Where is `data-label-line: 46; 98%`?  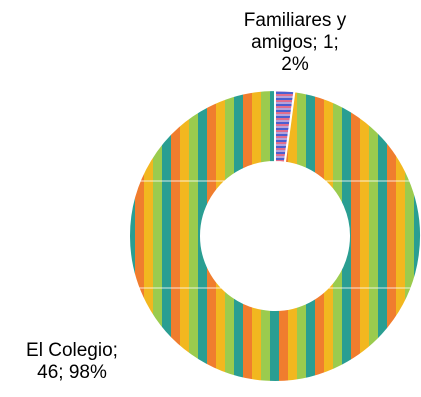
data-label-line: 46; 98% is located at coordinates (72, 372).